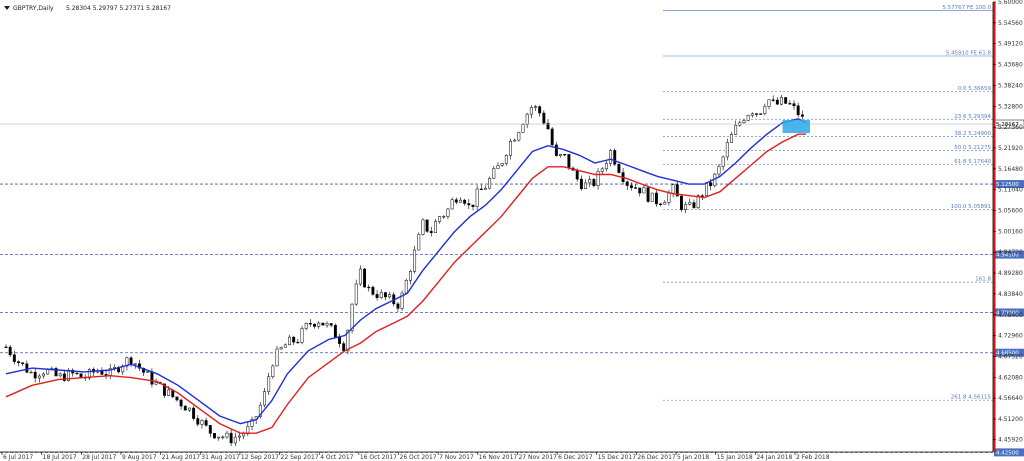 The width and height of the screenshot is (1024, 461). Describe the element at coordinates (972, 117) in the screenshot. I see `fib-label: 23.6 5.29394` at that location.